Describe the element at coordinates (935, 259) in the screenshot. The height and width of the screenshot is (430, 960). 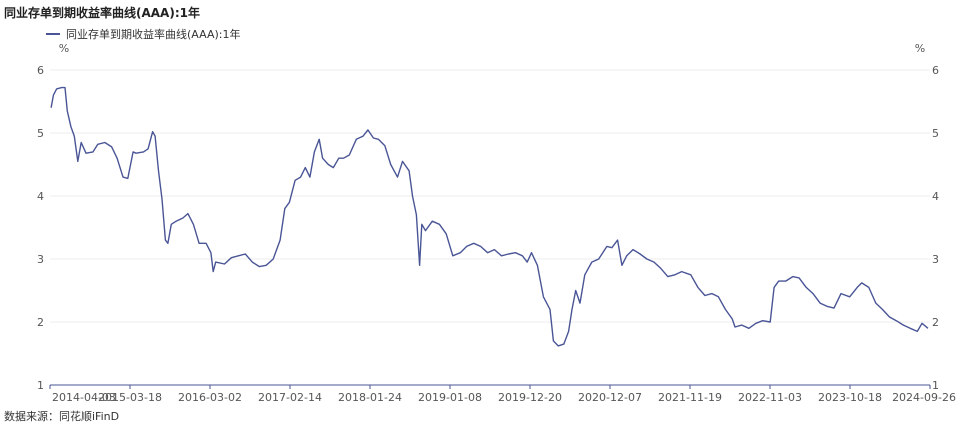
I see `y-tick-label-right: 3` at that location.